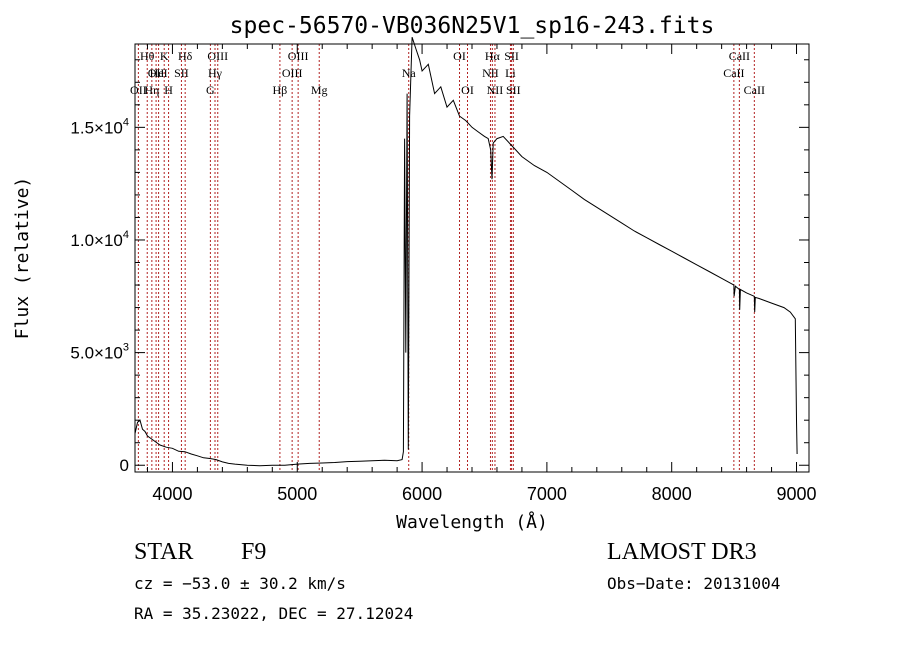 Image resolution: width=900 pixels, height=649 pixels. I want to click on x-tick-label-1: 5000, so click(297, 494).